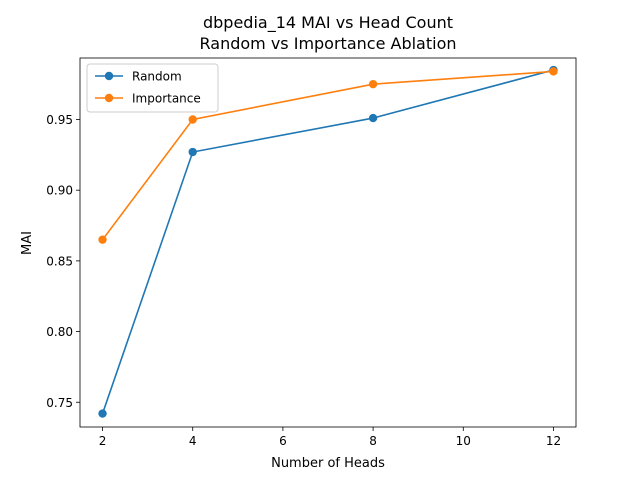  Describe the element at coordinates (328, 23) in the screenshot. I see `chart-title-line-1: dbpedia_14 MAI vs Head Count` at that location.